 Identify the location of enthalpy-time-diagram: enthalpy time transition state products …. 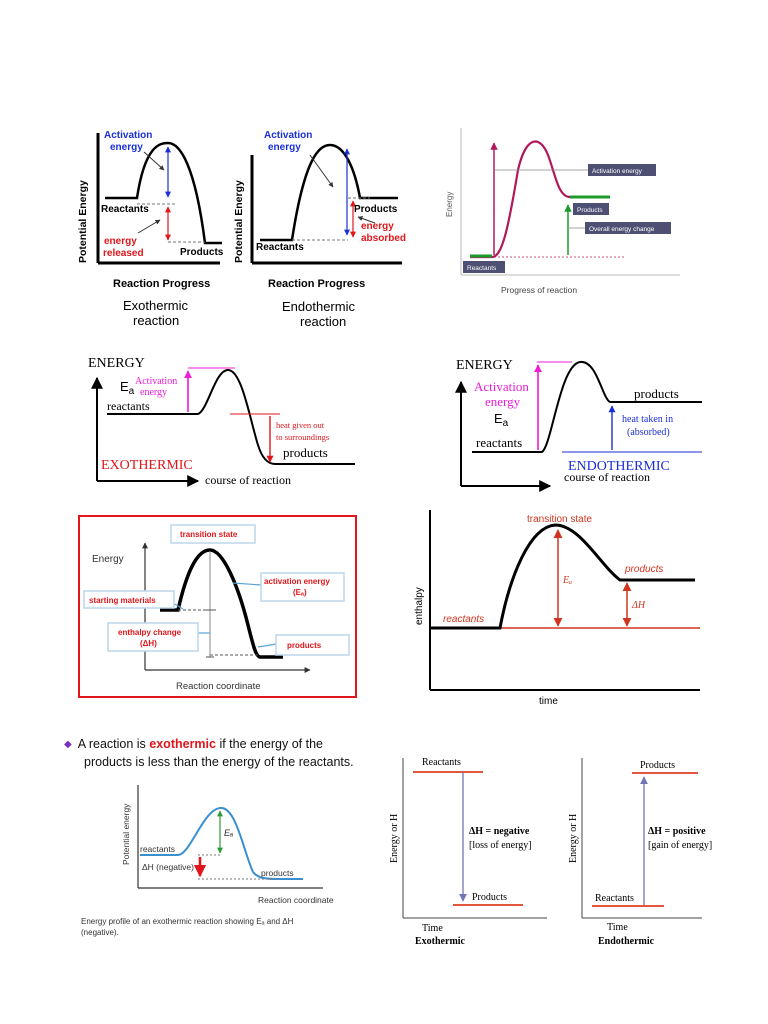
(557, 608).